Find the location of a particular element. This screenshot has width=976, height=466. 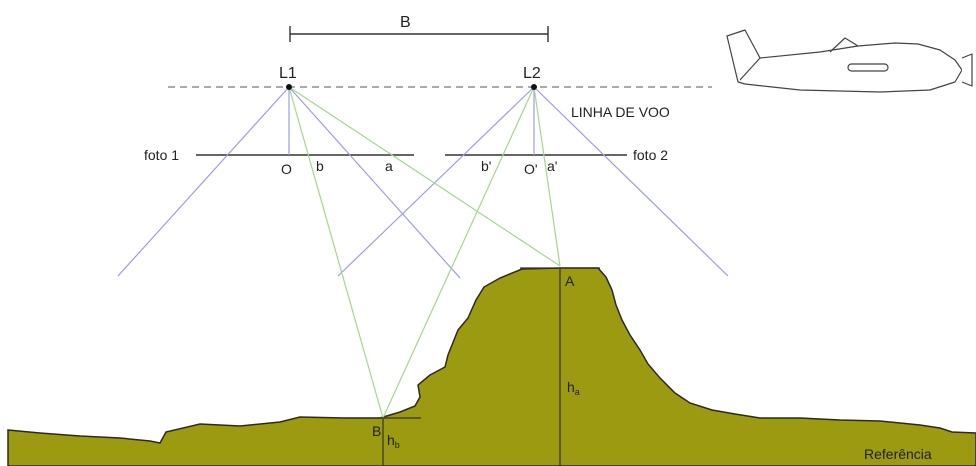

point-a-label: A is located at coordinates (570, 281).